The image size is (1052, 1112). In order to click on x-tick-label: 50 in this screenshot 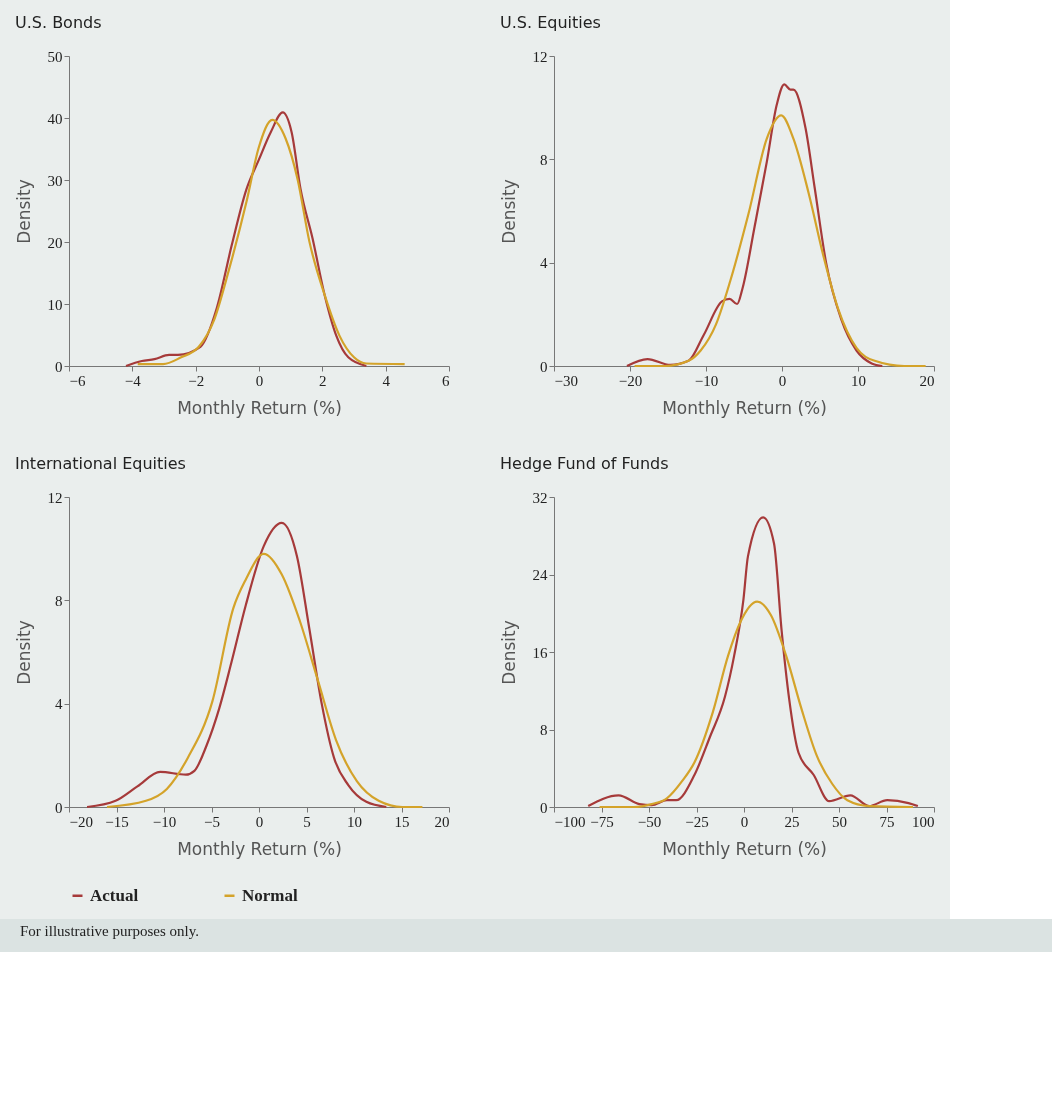, I will do `click(839, 821)`.